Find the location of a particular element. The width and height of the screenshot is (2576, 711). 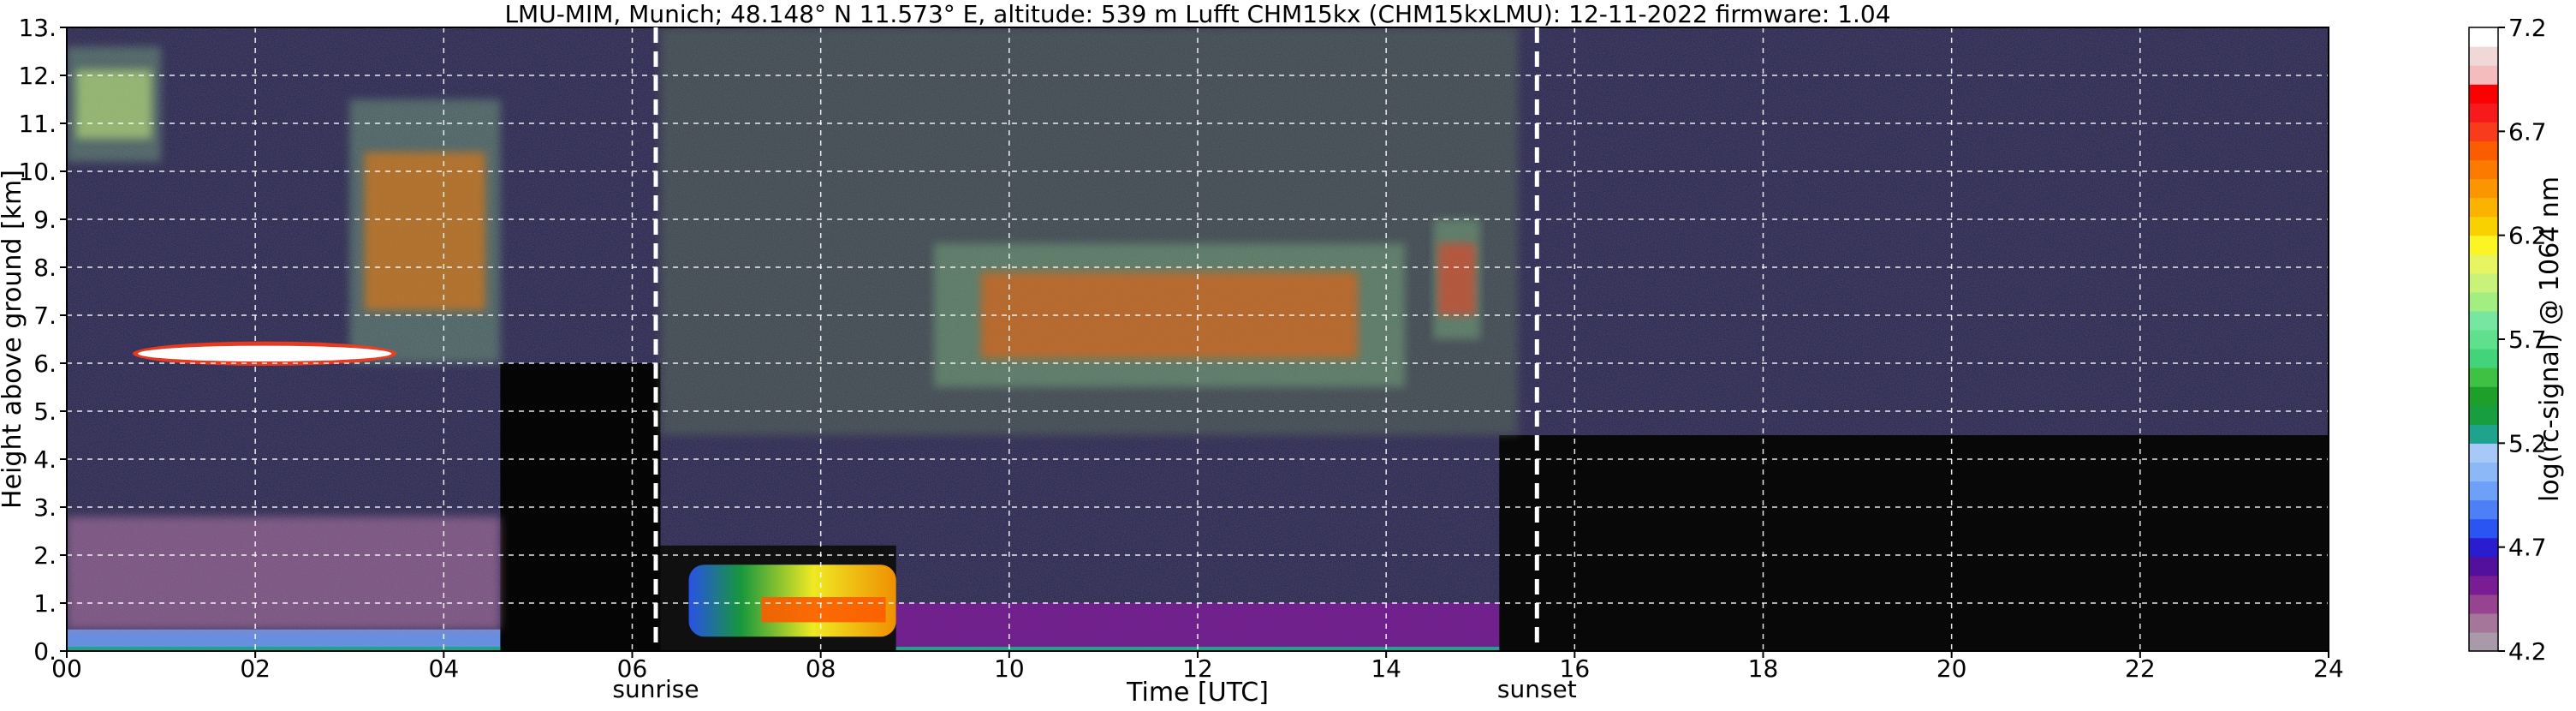

y-tick-label: 7. is located at coordinates (45, 316).